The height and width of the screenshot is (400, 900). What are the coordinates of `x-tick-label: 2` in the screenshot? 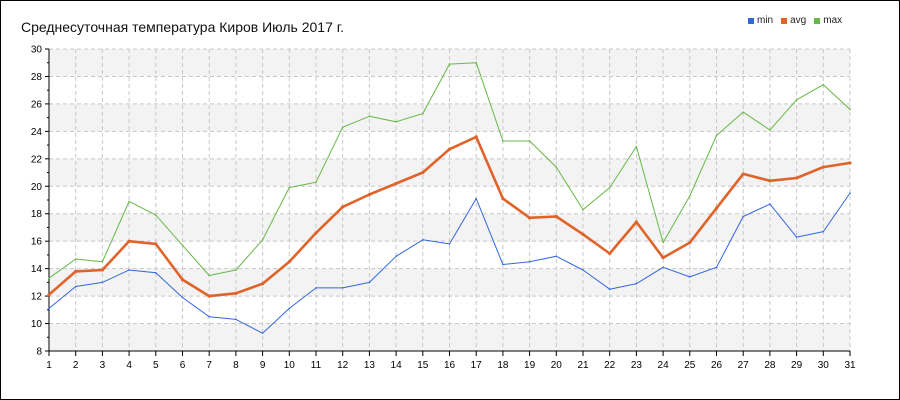 It's located at (76, 365).